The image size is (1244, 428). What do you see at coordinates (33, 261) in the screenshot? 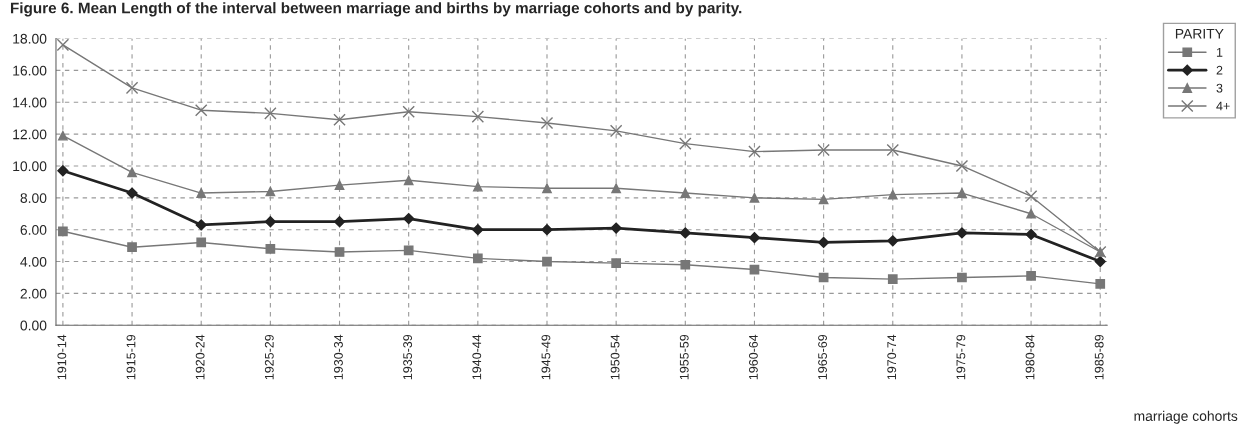
I see `y-tick-label: 4.00` at bounding box center [33, 261].